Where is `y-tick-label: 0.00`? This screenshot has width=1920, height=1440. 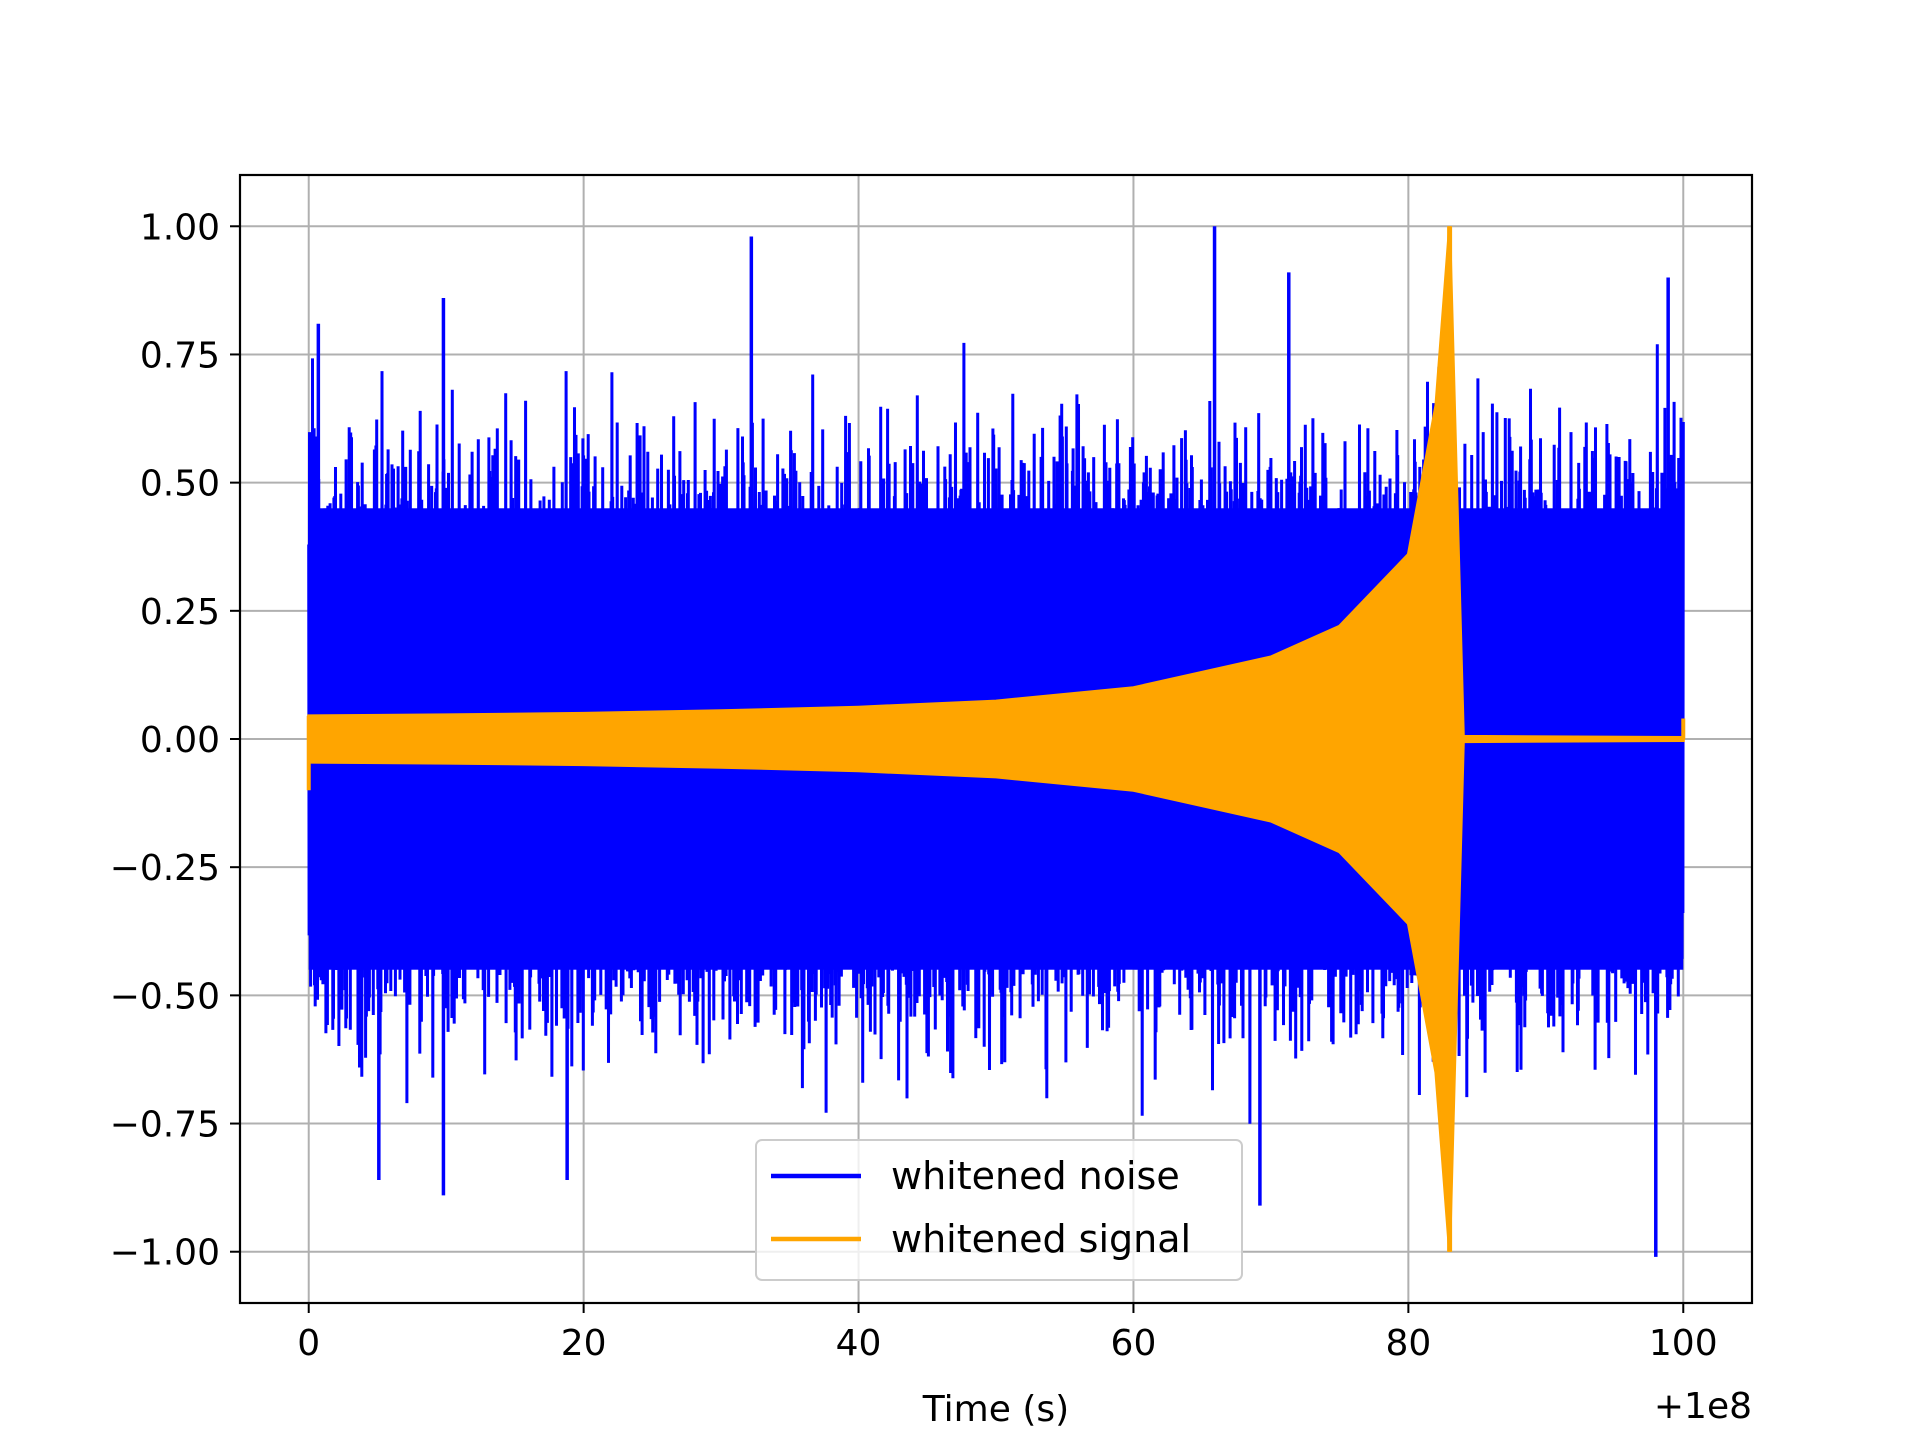
y-tick-label: 0.00 is located at coordinates (180, 740).